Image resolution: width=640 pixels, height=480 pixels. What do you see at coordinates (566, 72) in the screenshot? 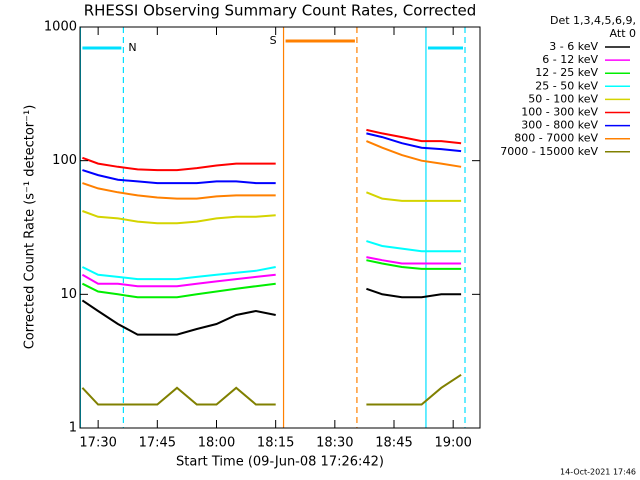
I see `legend-label: 12 - 25 keV` at bounding box center [566, 72].